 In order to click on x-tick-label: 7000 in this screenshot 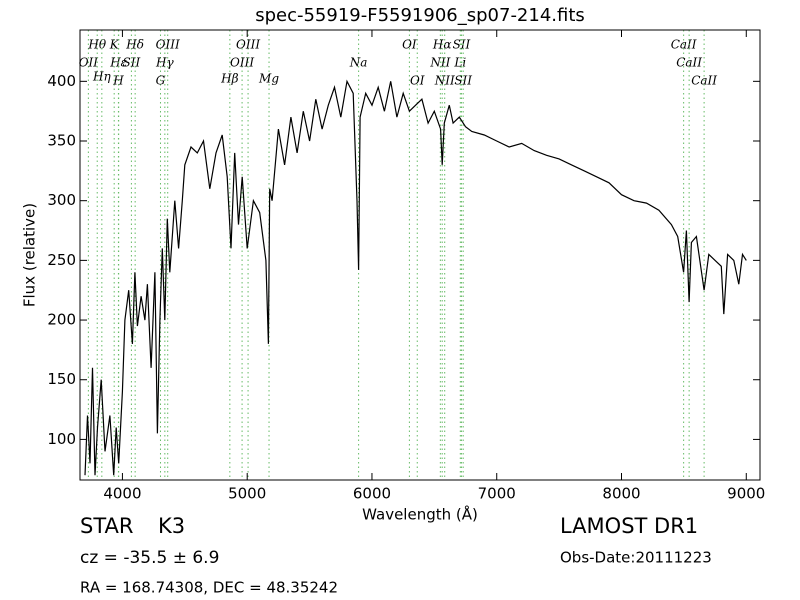, I will do `click(497, 494)`.